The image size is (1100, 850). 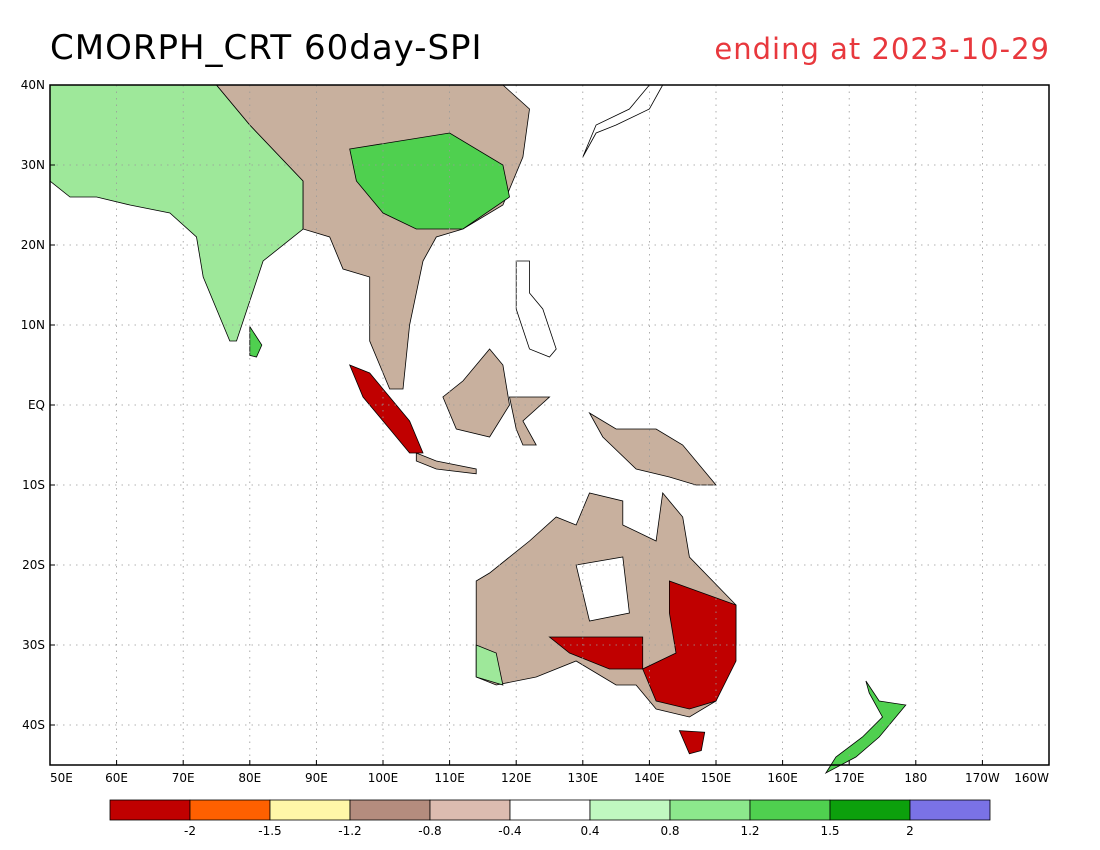 What do you see at coordinates (476, 393) in the screenshot?
I see `region-borneo` at bounding box center [476, 393].